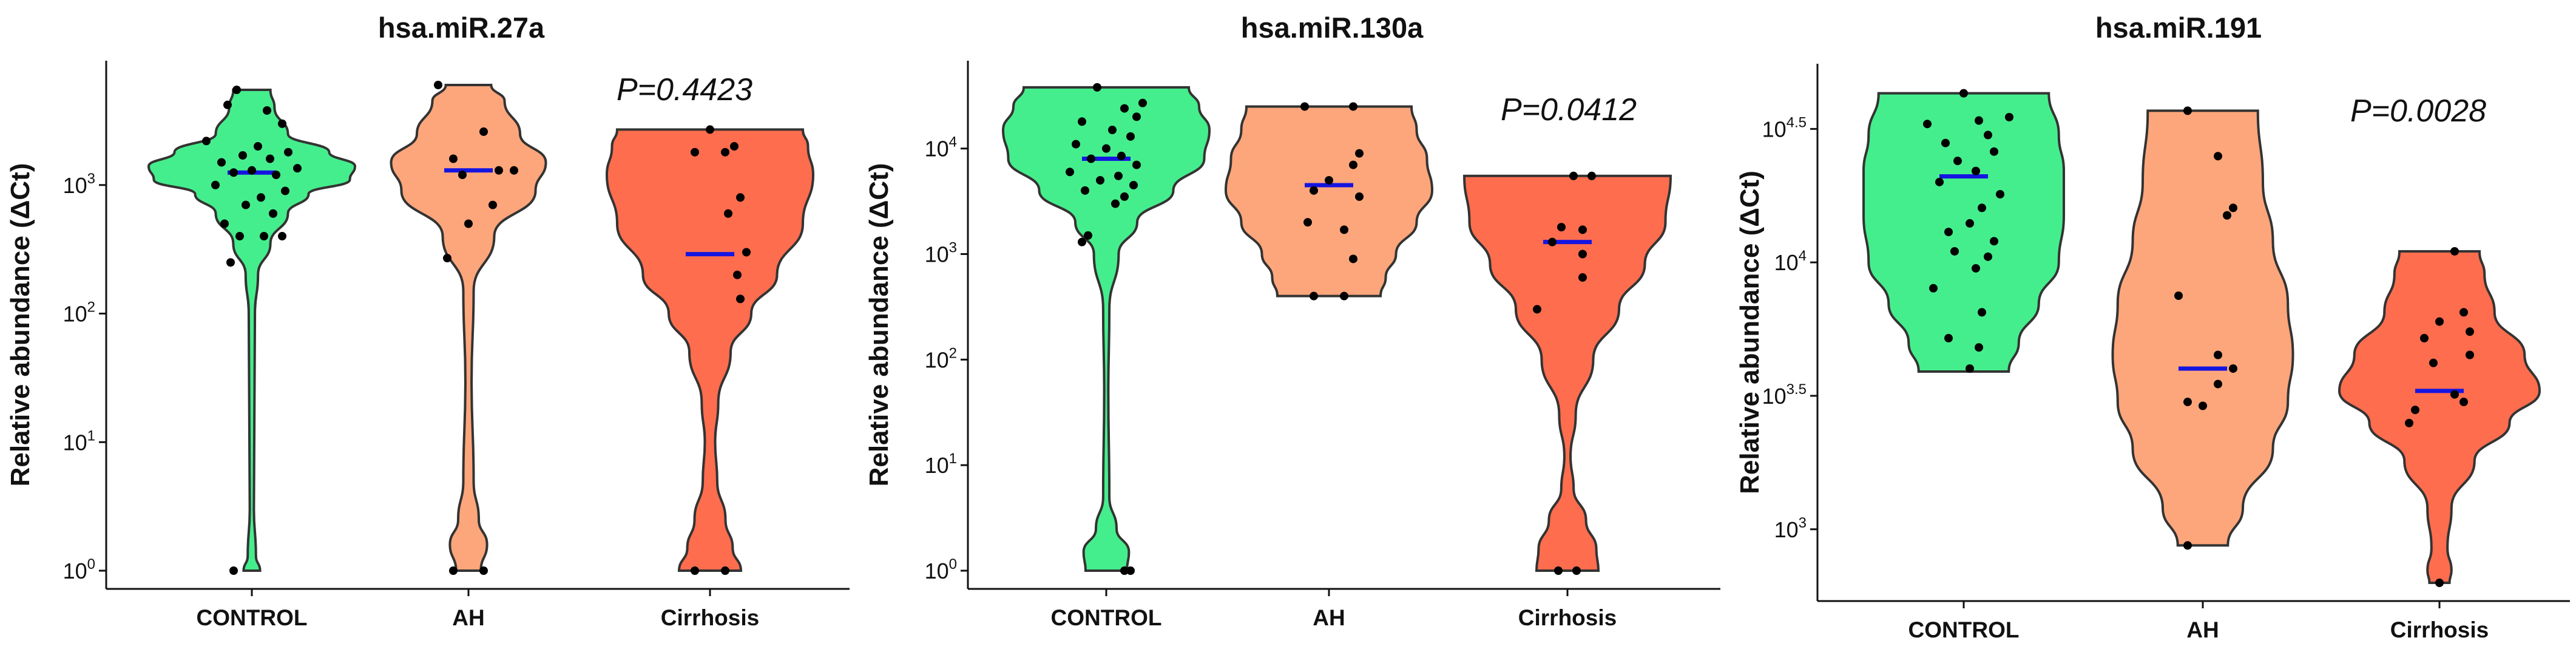 The width and height of the screenshot is (2576, 649). What do you see at coordinates (461, 28) in the screenshot?
I see `chart-title: hsa.miR.27a` at bounding box center [461, 28].